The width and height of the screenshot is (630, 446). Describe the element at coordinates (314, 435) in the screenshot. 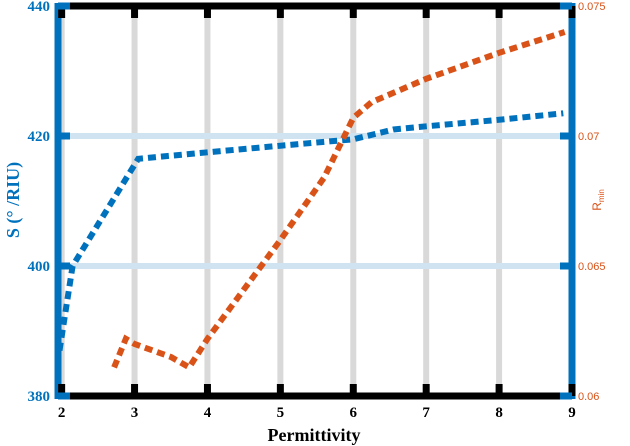

I see `x-axis-label: Permittivity` at that location.